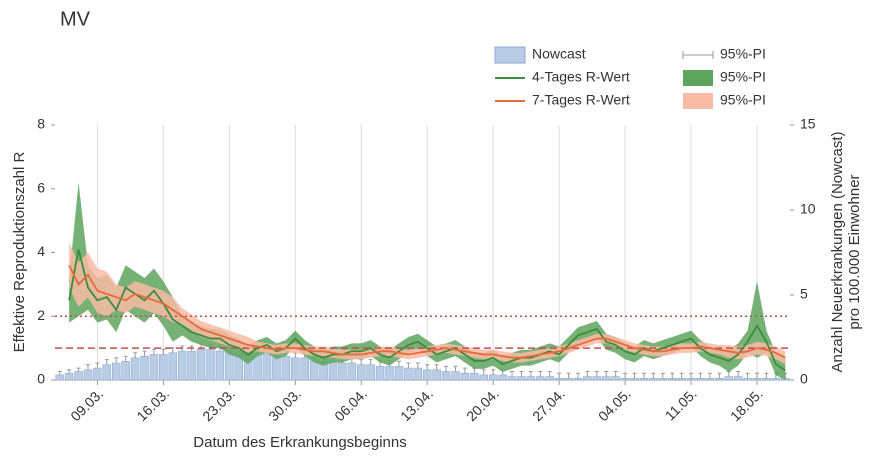 This screenshot has height=457, width=882. I want to click on x-tick-label: 18.05., so click(746, 404).